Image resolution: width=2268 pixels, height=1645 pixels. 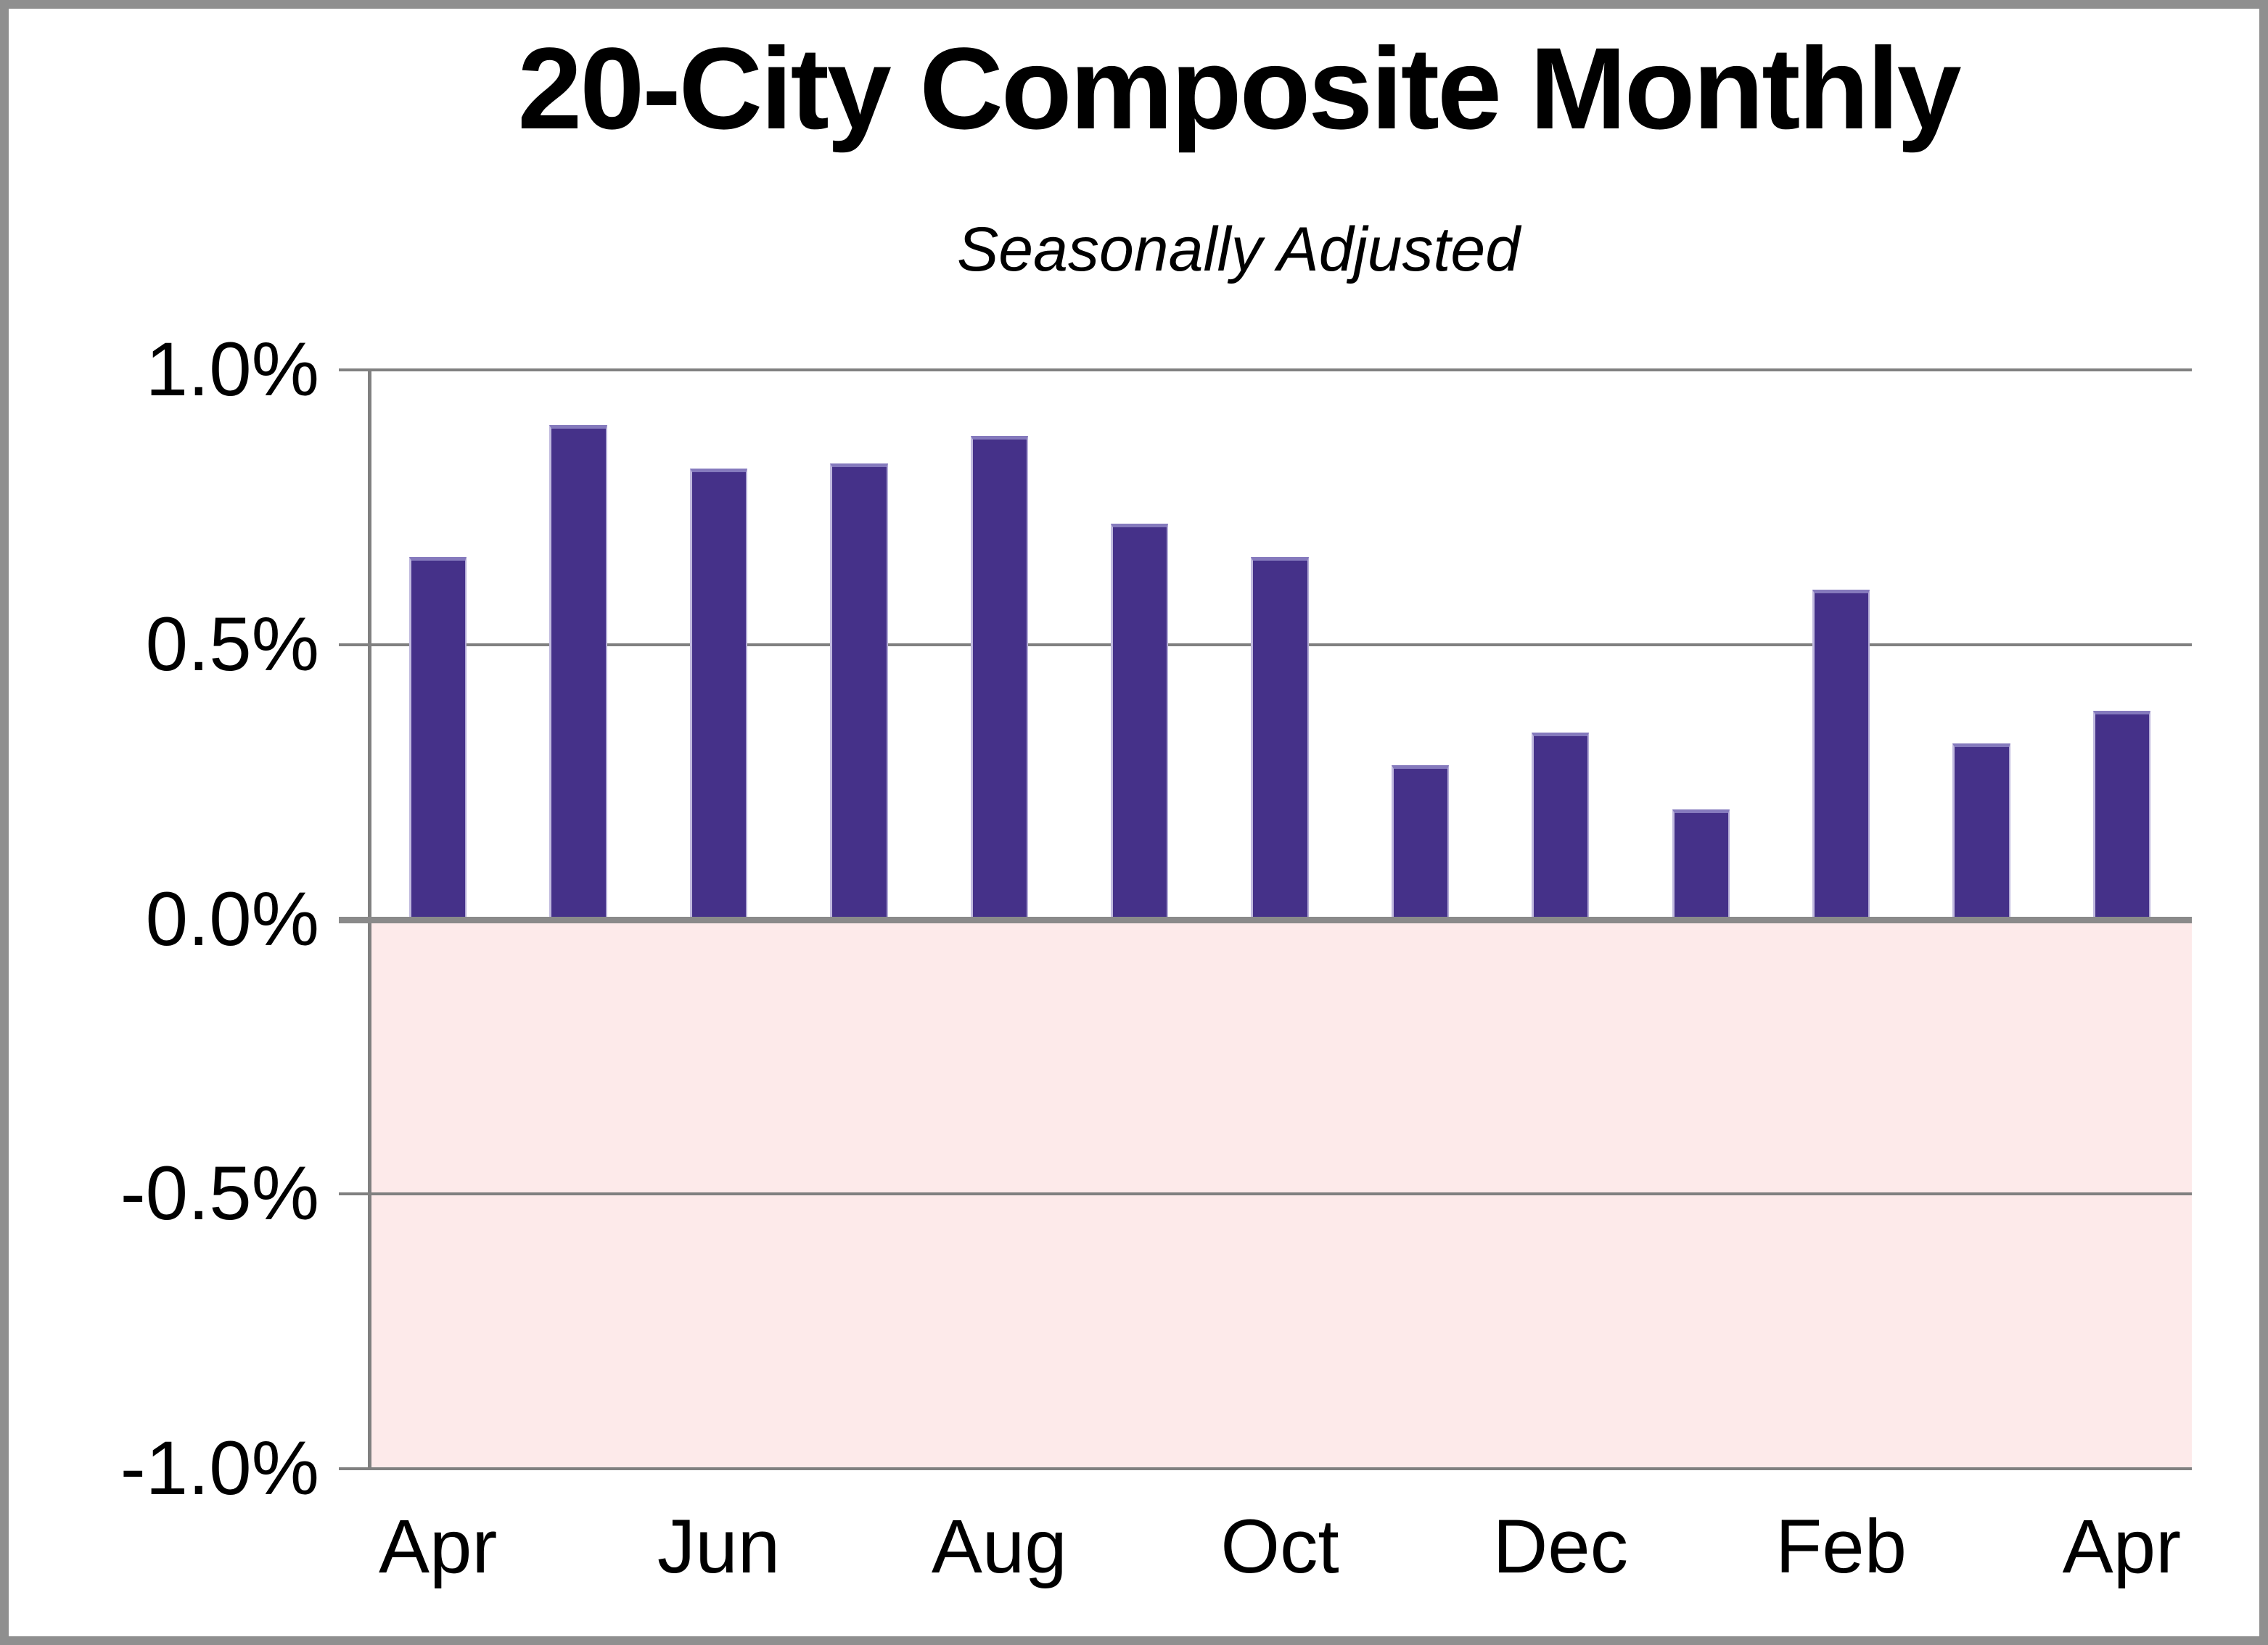 I want to click on y-tick-label: -0.5%, so click(x=220, y=1194).